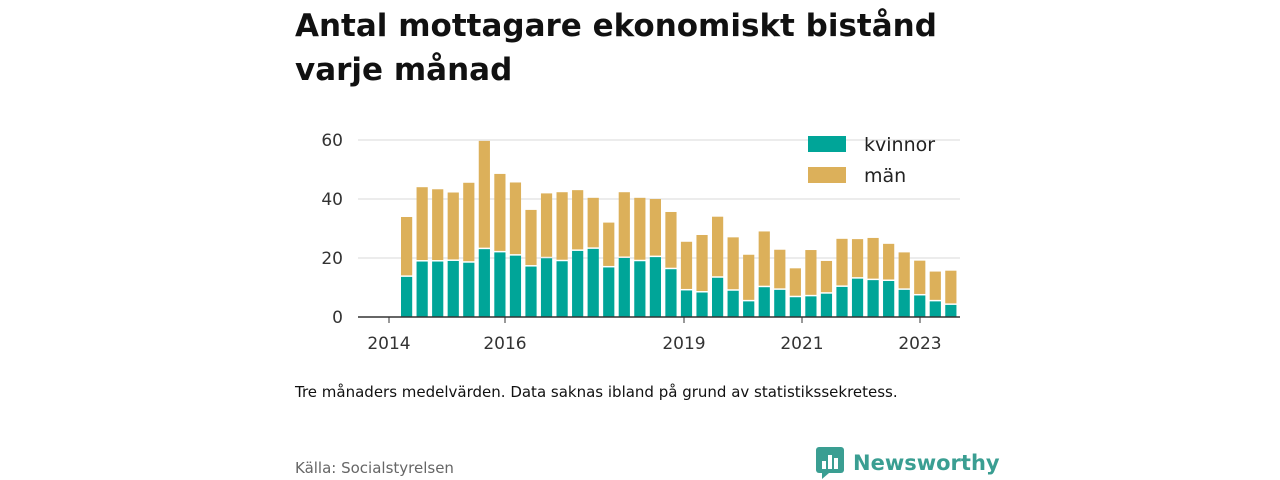 This screenshot has width=1280, height=480. What do you see at coordinates (919, 344) in the screenshot?
I see `x-tick-label: 2023` at bounding box center [919, 344].